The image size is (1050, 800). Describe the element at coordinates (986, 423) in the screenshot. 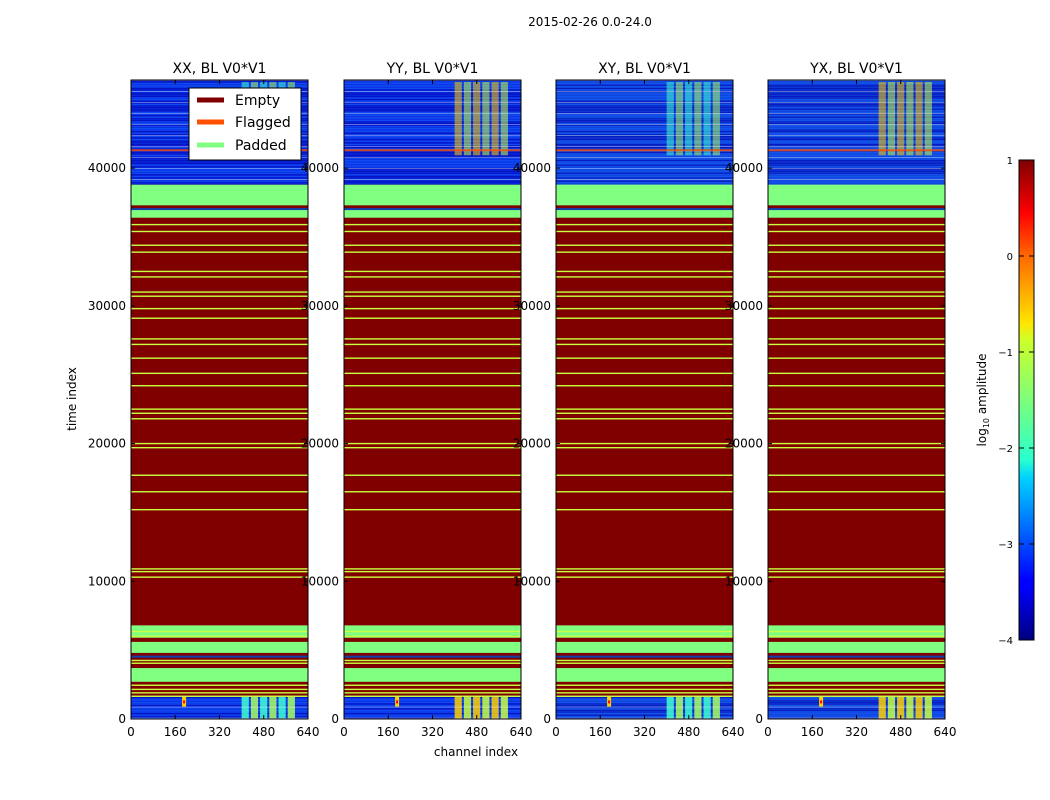

I see `colorbar-label-sub: 10` at that location.